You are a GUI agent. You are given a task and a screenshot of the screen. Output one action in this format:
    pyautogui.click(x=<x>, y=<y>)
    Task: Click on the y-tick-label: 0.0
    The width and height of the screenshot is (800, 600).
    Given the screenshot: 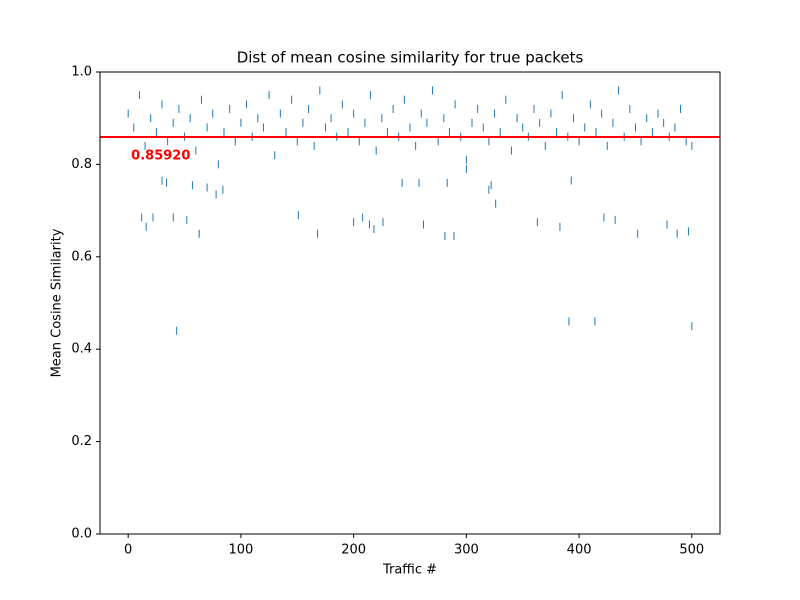 What is the action you would take?
    pyautogui.click(x=81, y=534)
    